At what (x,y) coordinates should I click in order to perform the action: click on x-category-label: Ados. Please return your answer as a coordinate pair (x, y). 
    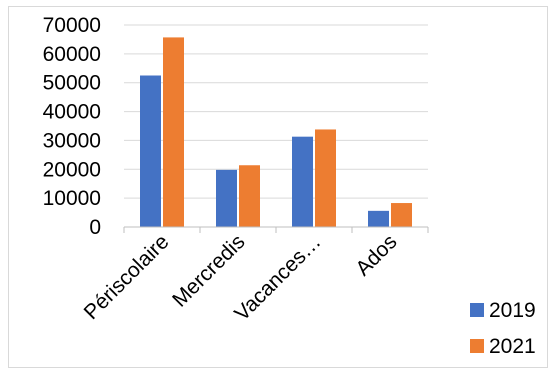
    Looking at the image, I should click on (376, 255).